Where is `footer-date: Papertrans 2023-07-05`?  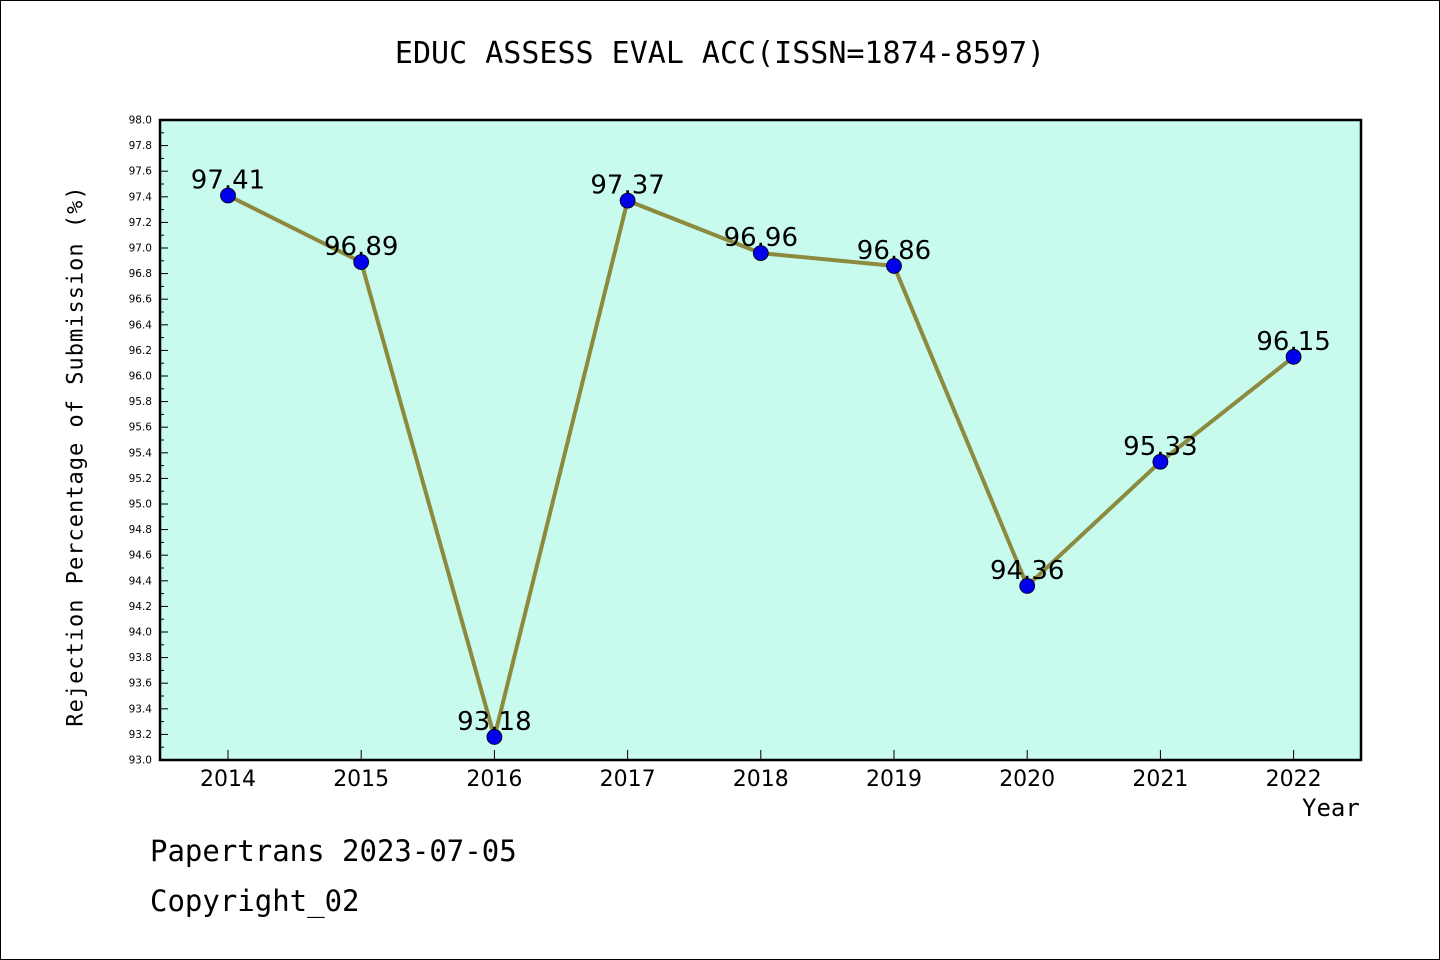
footer-date: Papertrans 2023-07-05 is located at coordinates (333, 851).